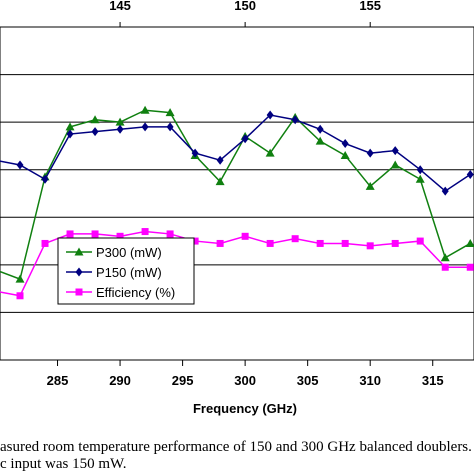 The image size is (474, 474). What do you see at coordinates (58, 380) in the screenshot?
I see `x-tick-label: 285` at bounding box center [58, 380].